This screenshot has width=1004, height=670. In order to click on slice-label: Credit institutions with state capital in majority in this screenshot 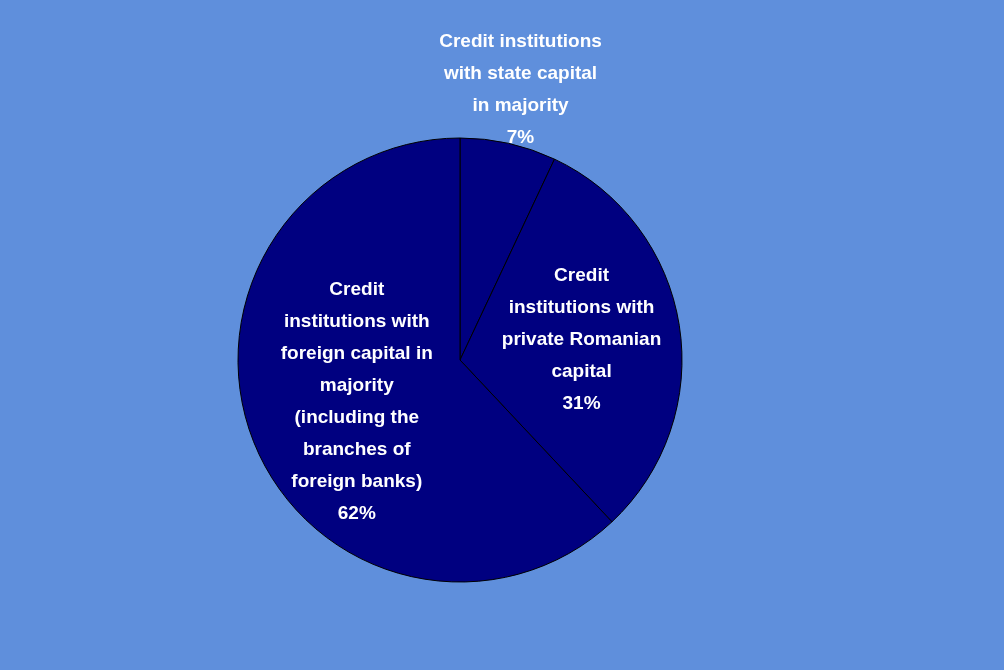, I will do `click(520, 73)`.